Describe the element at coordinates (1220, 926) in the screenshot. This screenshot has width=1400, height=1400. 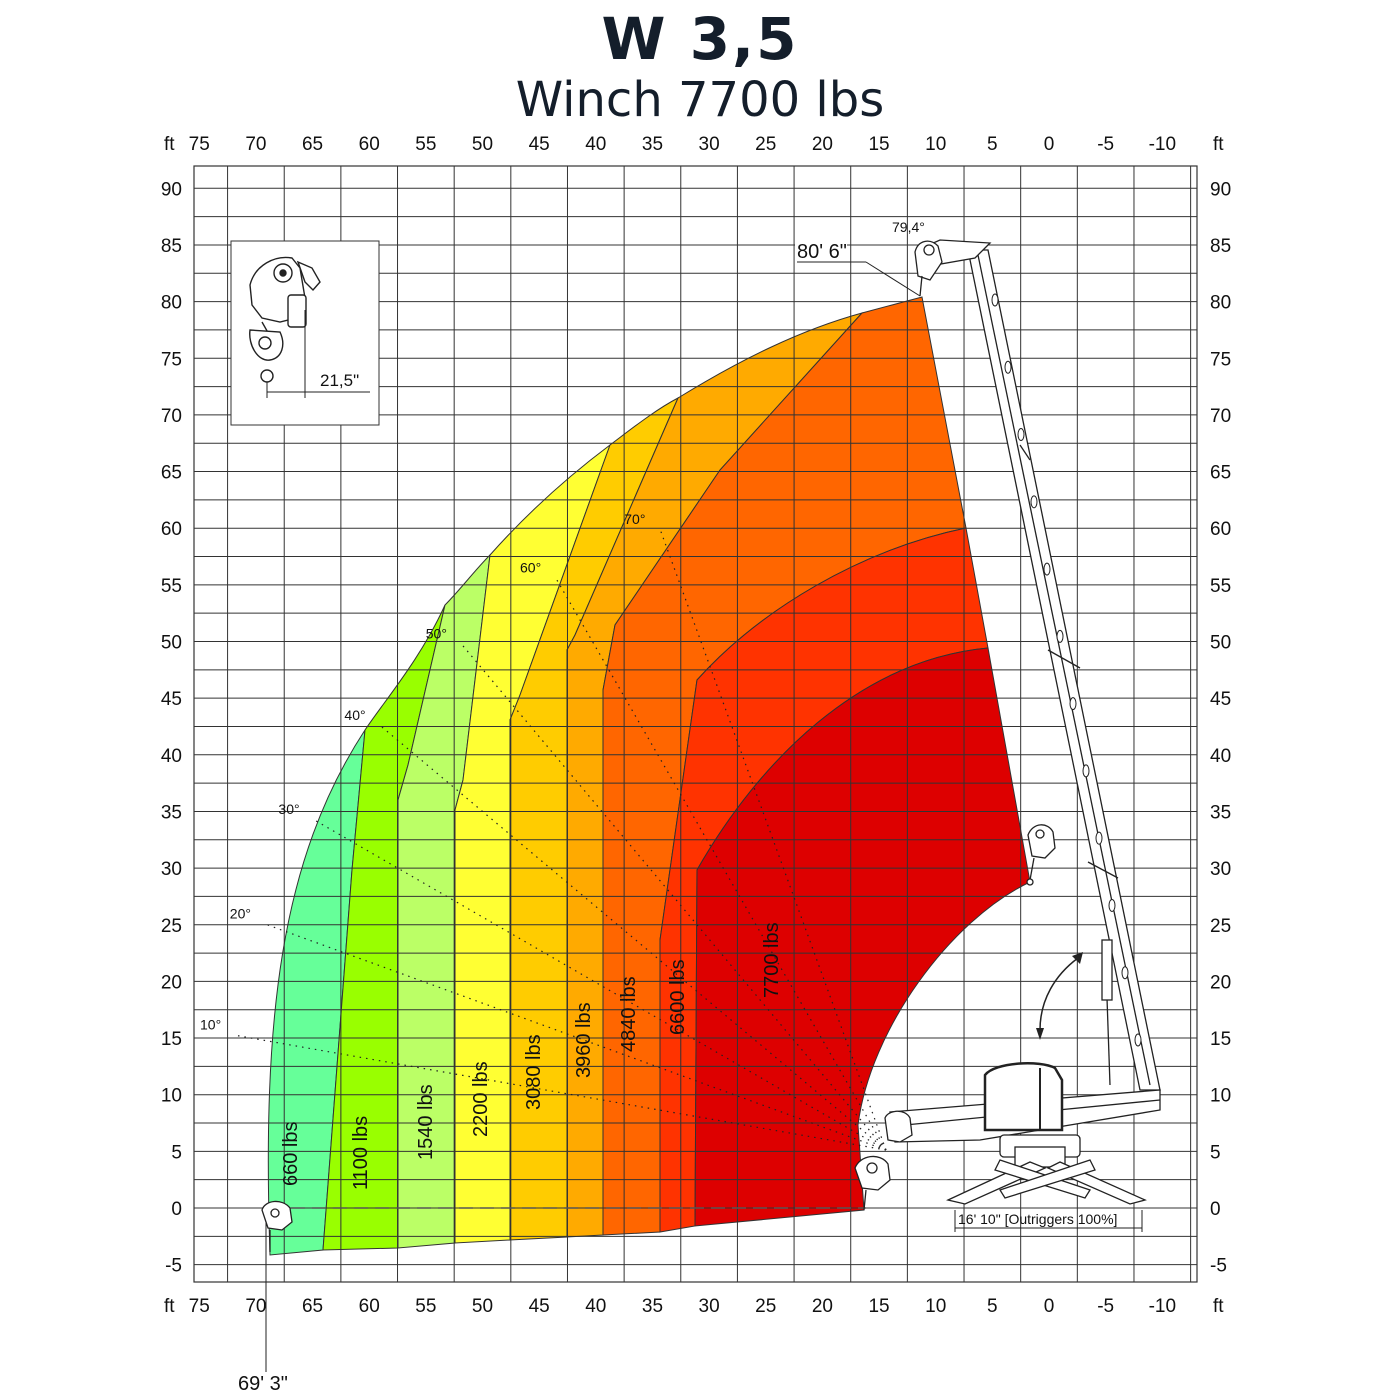
I see `y-tick-right: 25` at that location.